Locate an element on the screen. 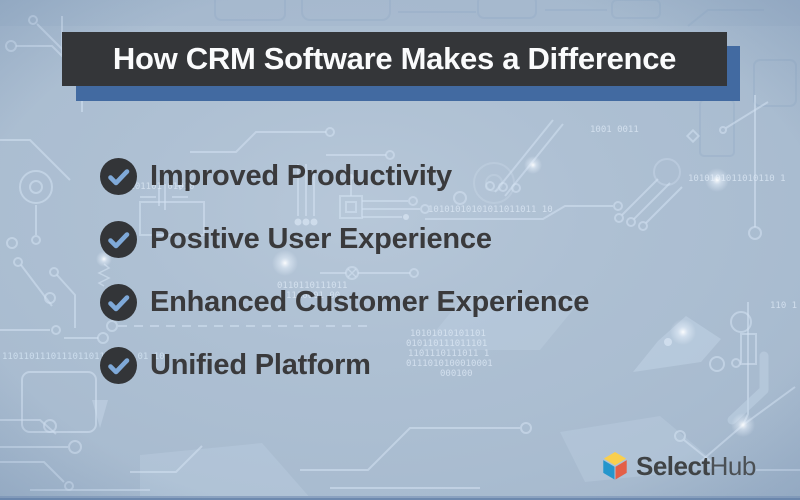  checklist-item-label: Enhanced Customer Experience is located at coordinates (370, 302).